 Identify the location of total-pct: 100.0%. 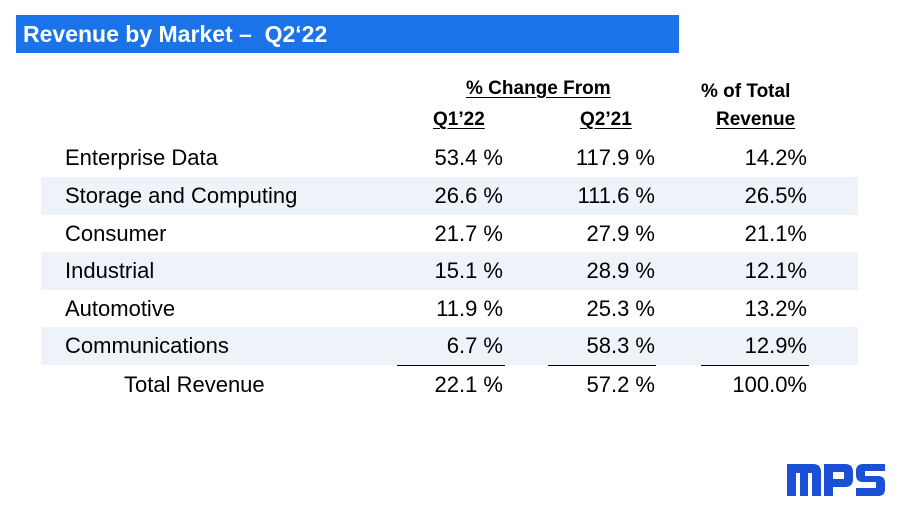
(769, 384).